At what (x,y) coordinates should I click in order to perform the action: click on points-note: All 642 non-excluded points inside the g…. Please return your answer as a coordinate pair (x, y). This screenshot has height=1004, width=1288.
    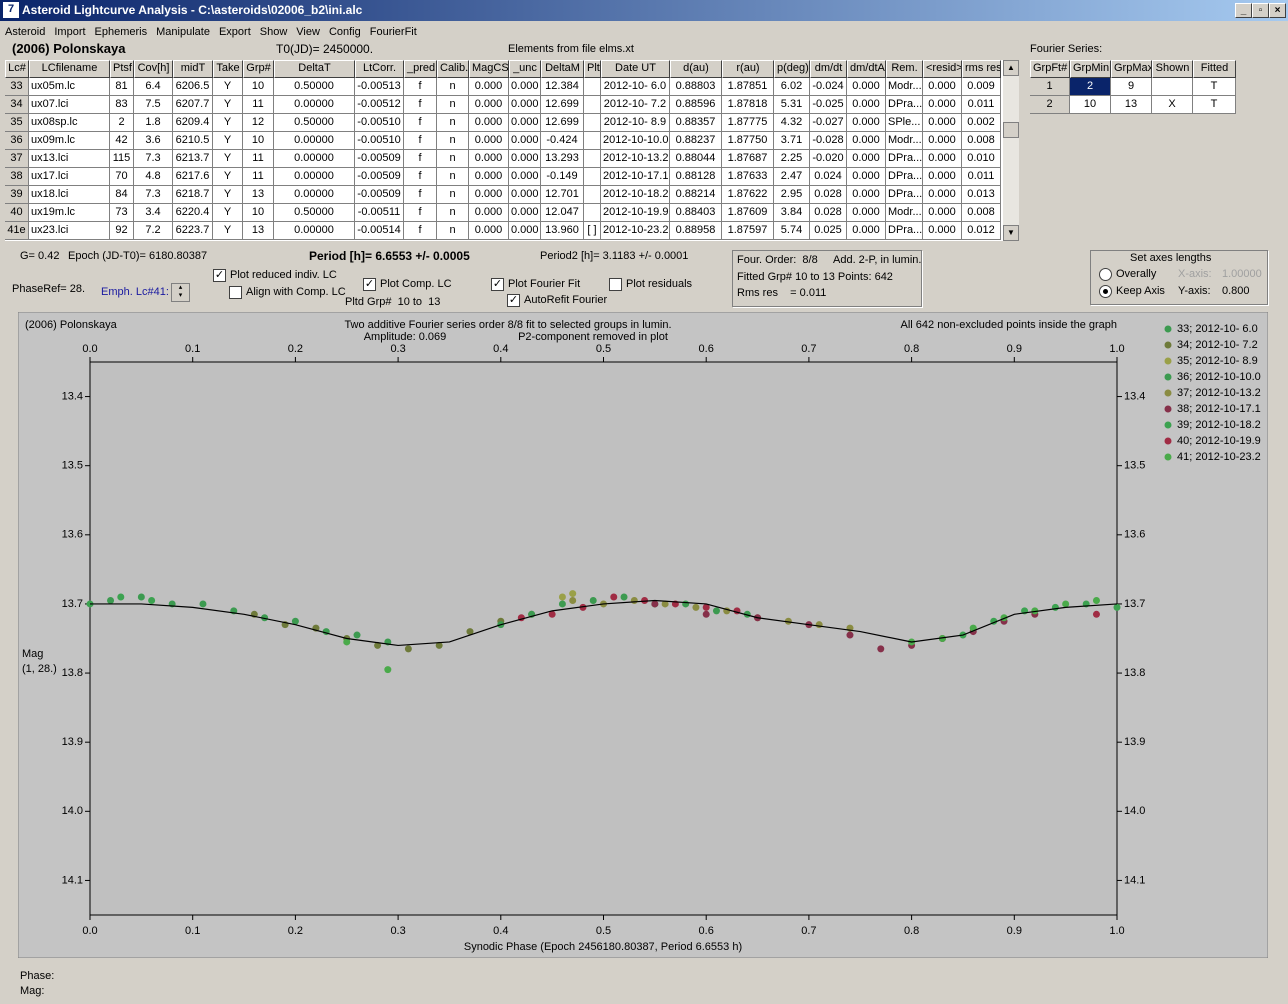
    Looking at the image, I should click on (1009, 325).